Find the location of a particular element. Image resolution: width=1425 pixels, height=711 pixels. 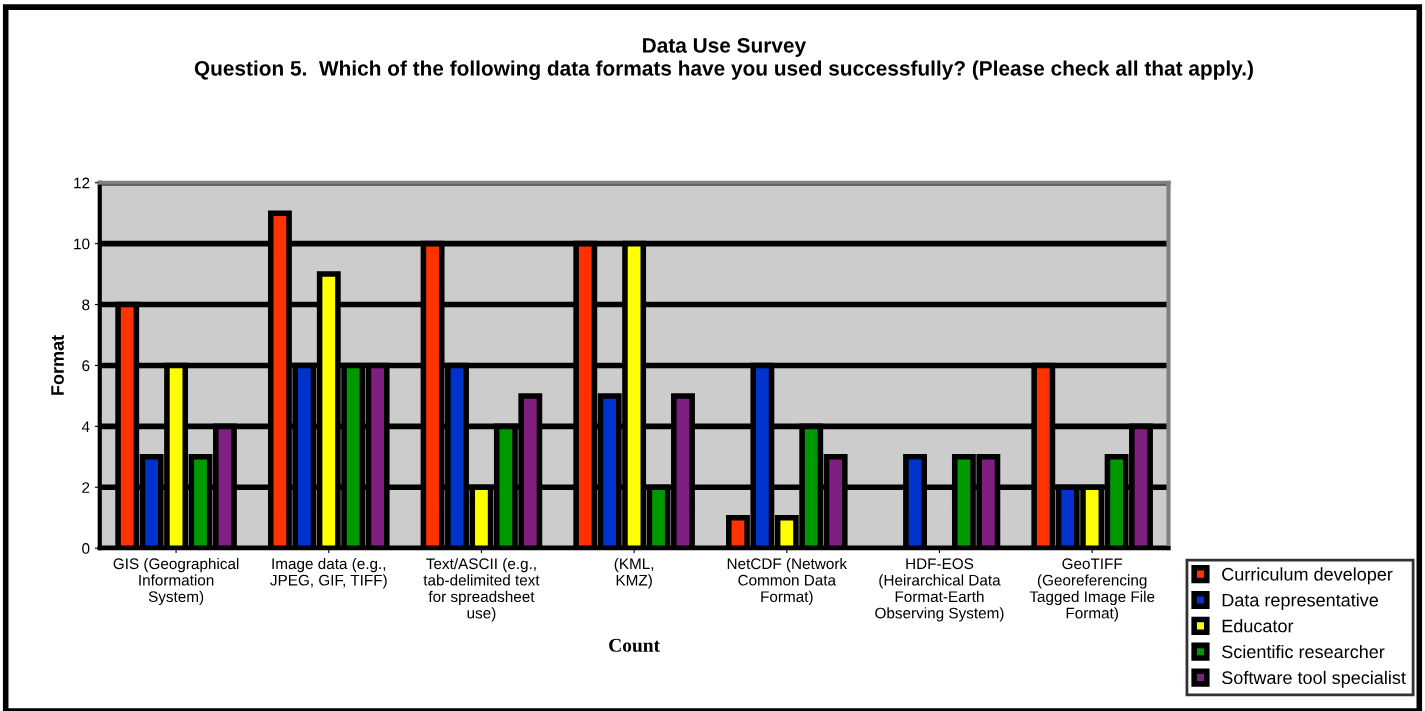

legend-label: Data representative is located at coordinates (1300, 602).